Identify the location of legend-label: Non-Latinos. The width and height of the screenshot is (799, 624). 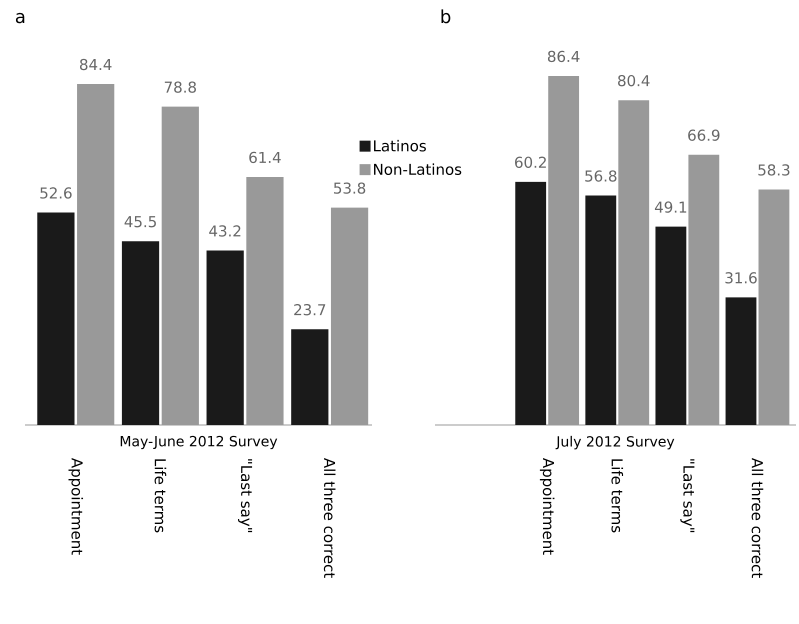
(418, 169).